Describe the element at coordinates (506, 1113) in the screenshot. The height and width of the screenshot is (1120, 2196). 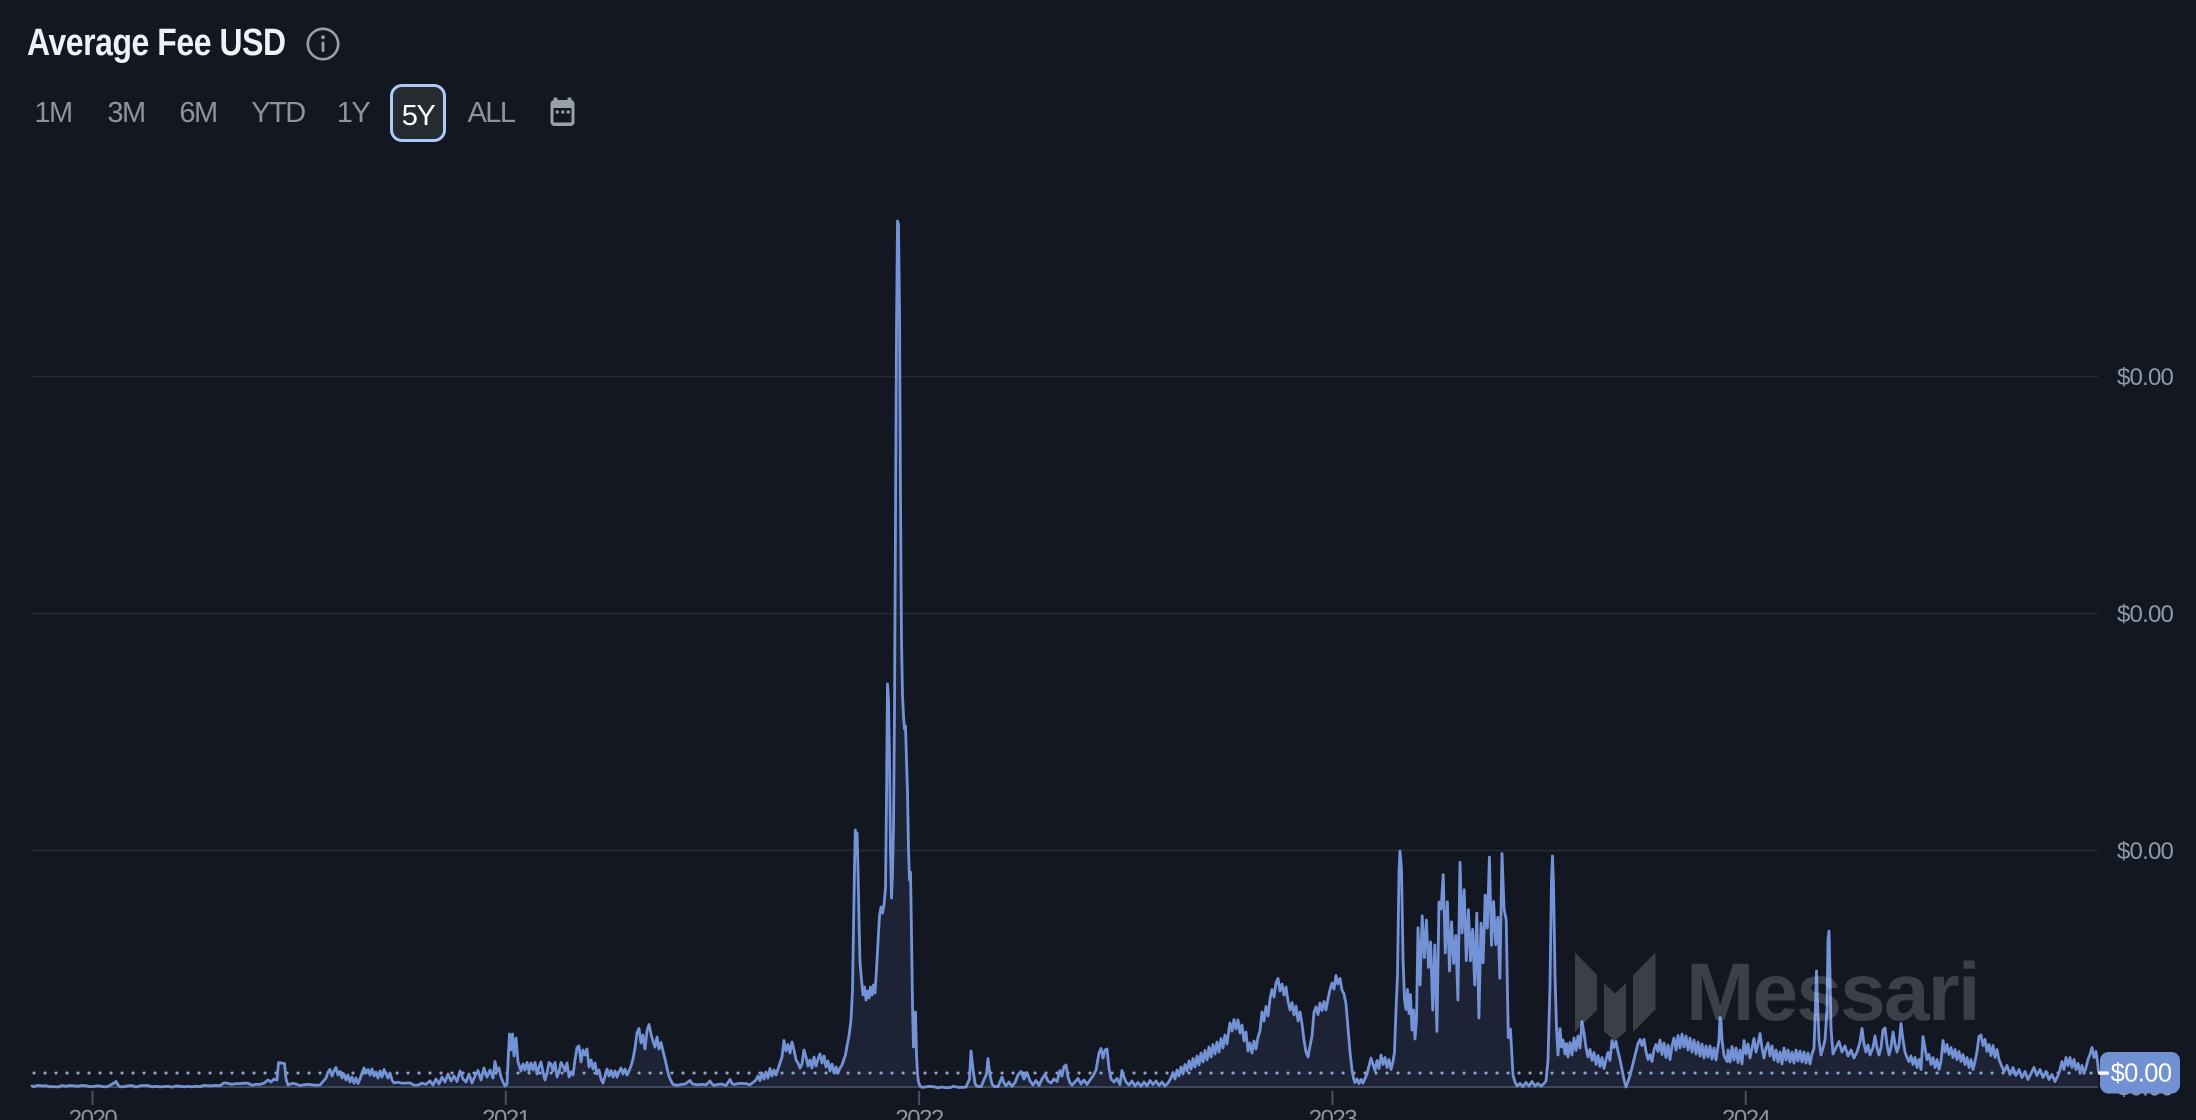
I see `svg-text: 2021` at that location.